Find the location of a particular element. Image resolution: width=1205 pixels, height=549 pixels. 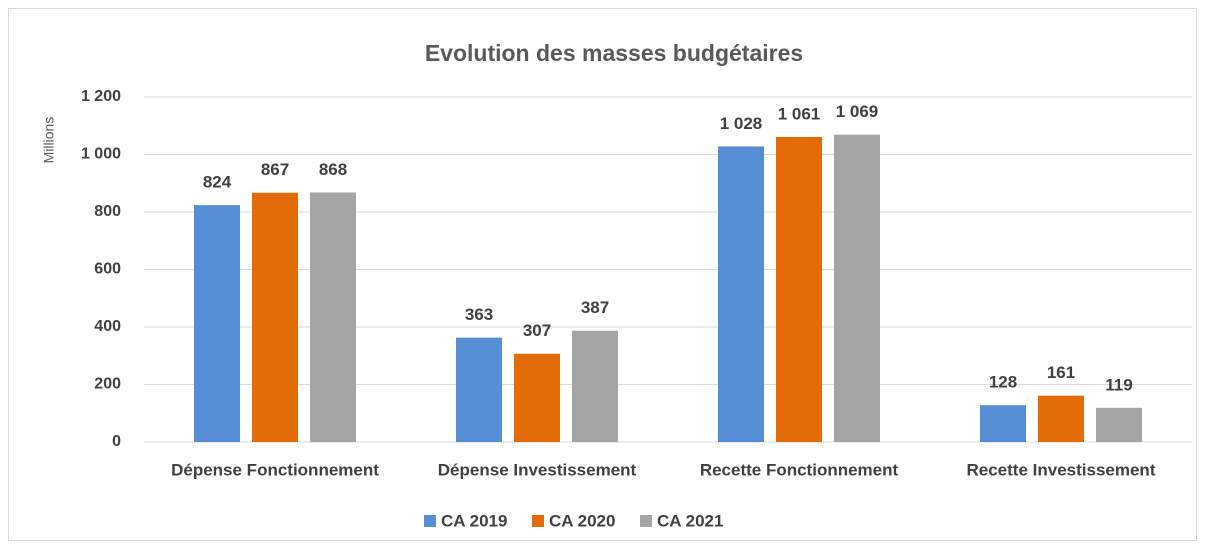

y-tick-label: 800 is located at coordinates (107, 211).